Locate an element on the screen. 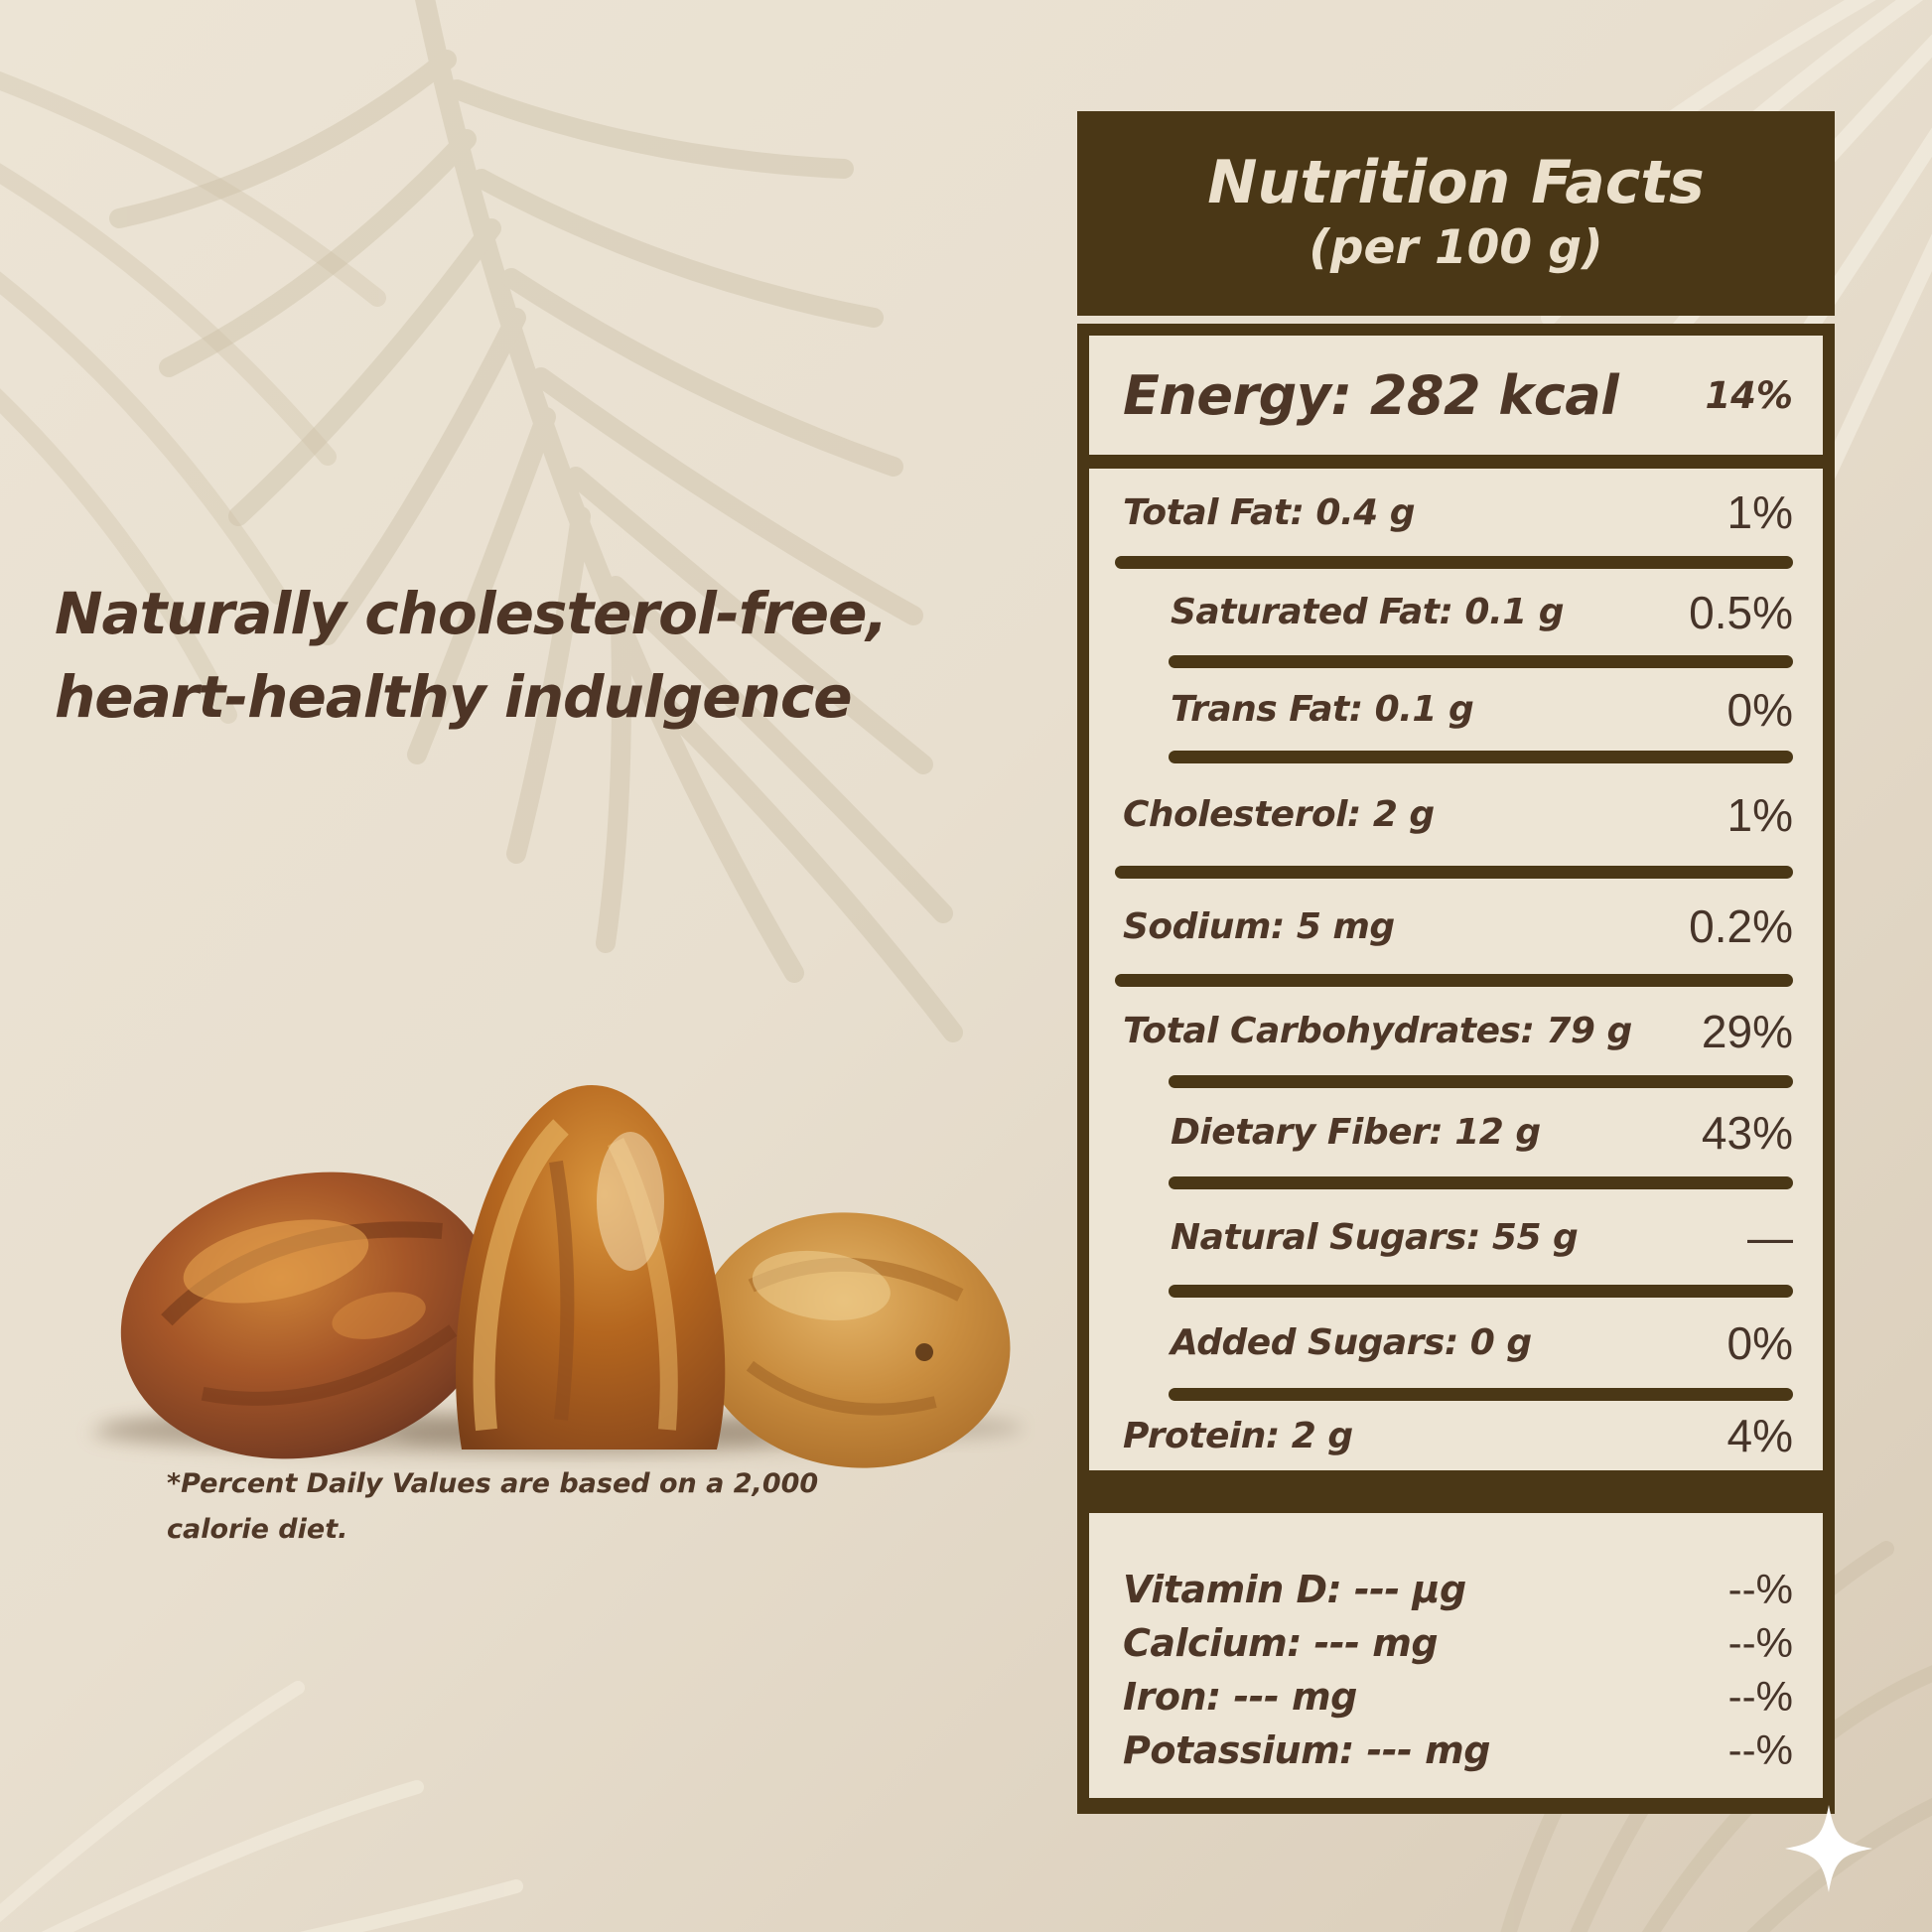  nutrient-label: Calcium: --- mg is located at coordinates (1281, 1643).